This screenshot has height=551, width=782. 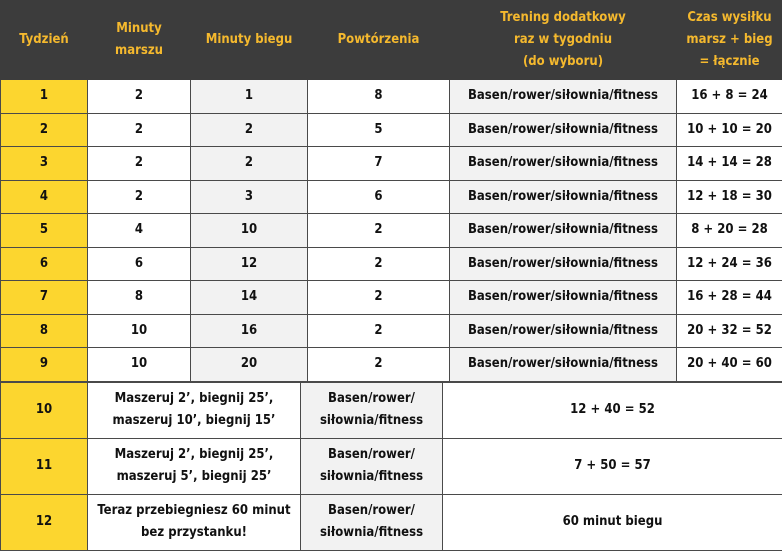 I want to click on week-cell: 10, so click(x=44, y=410).